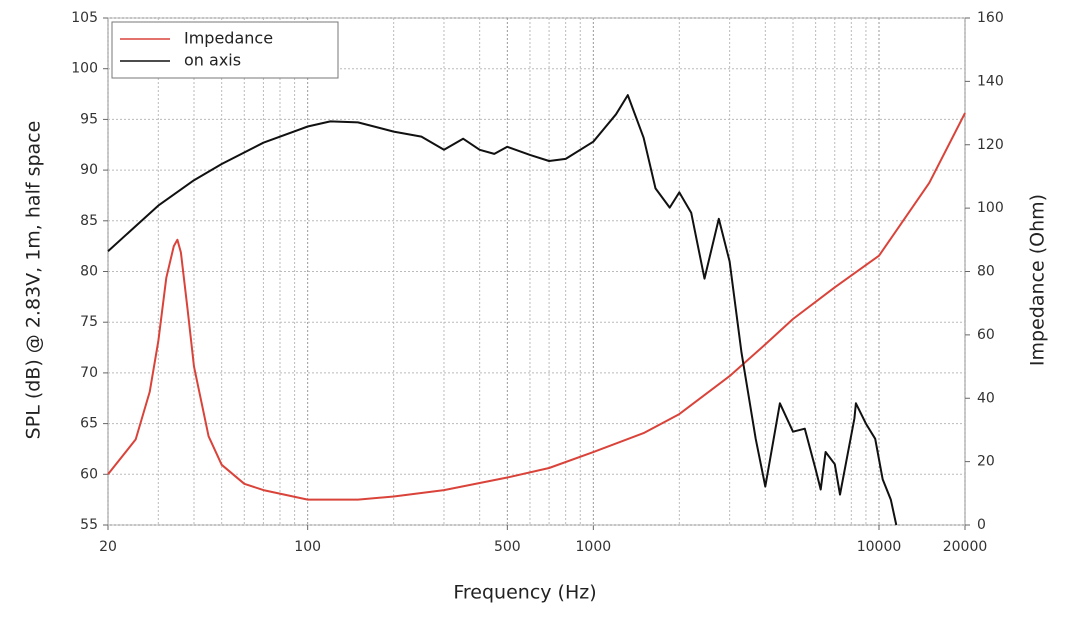  Describe the element at coordinates (1038, 280) in the screenshot. I see `y2-axis-title: Impedance (Ohm)` at that location.